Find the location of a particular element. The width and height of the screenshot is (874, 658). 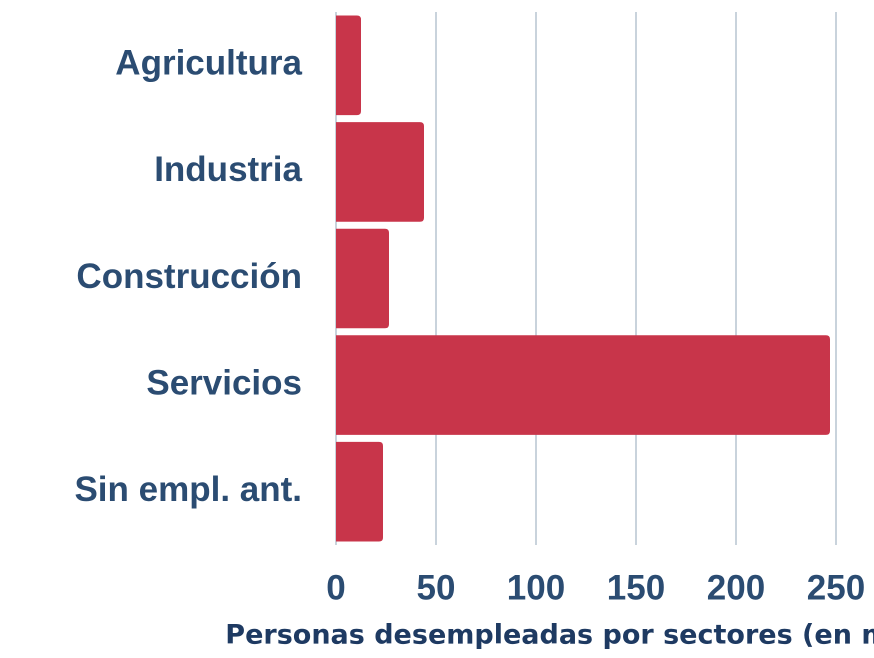

y-tick-label: Construcción is located at coordinates (189, 276).